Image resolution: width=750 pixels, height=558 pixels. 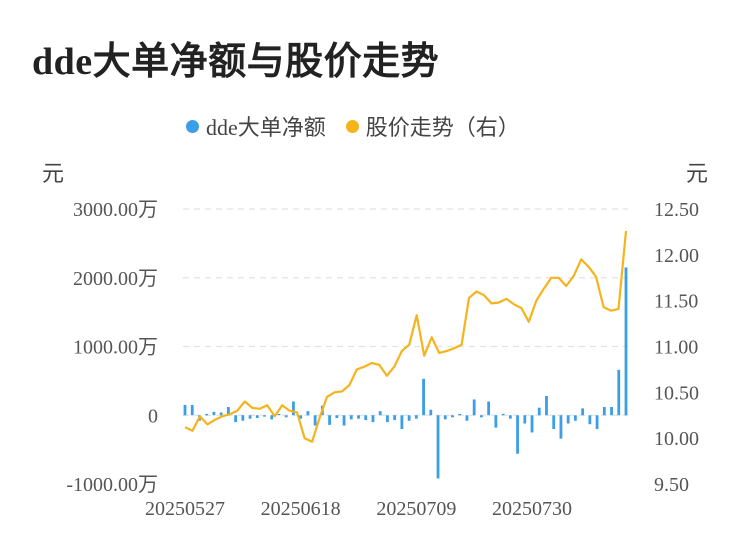 I want to click on left-axis-tick-label: 2000.00万, so click(x=115, y=279).